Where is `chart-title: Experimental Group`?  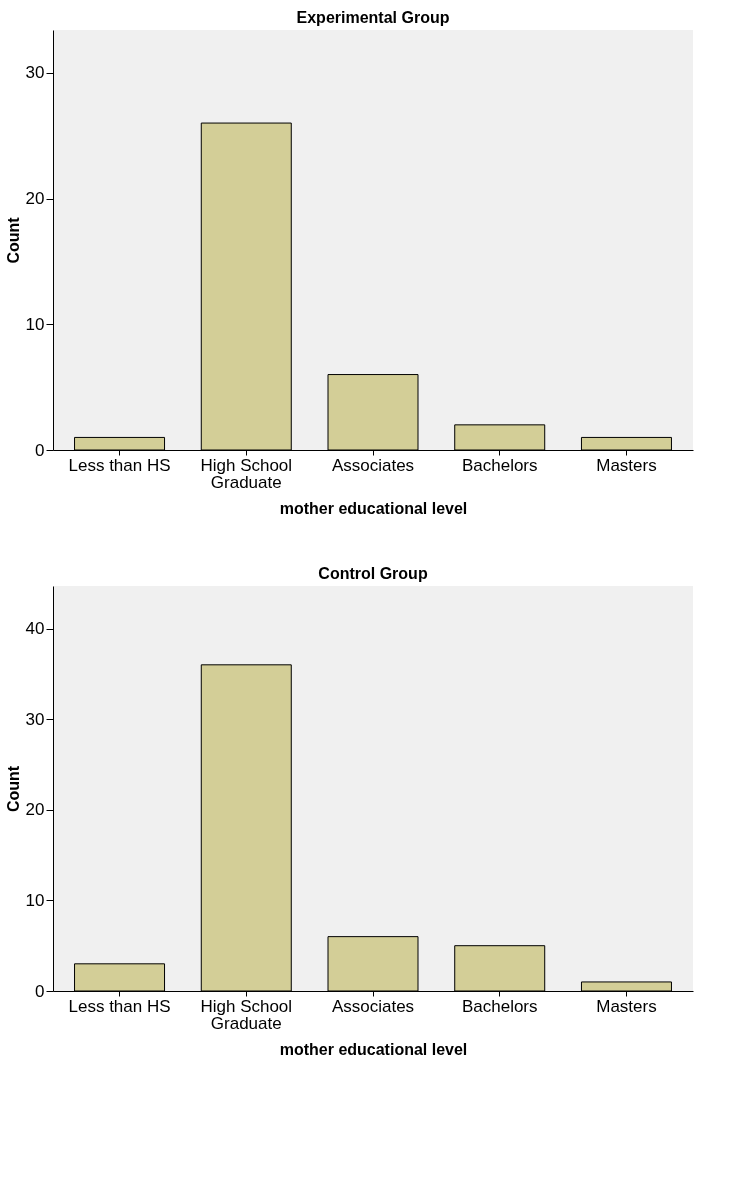
chart-title: Experimental Group is located at coordinates (373, 17).